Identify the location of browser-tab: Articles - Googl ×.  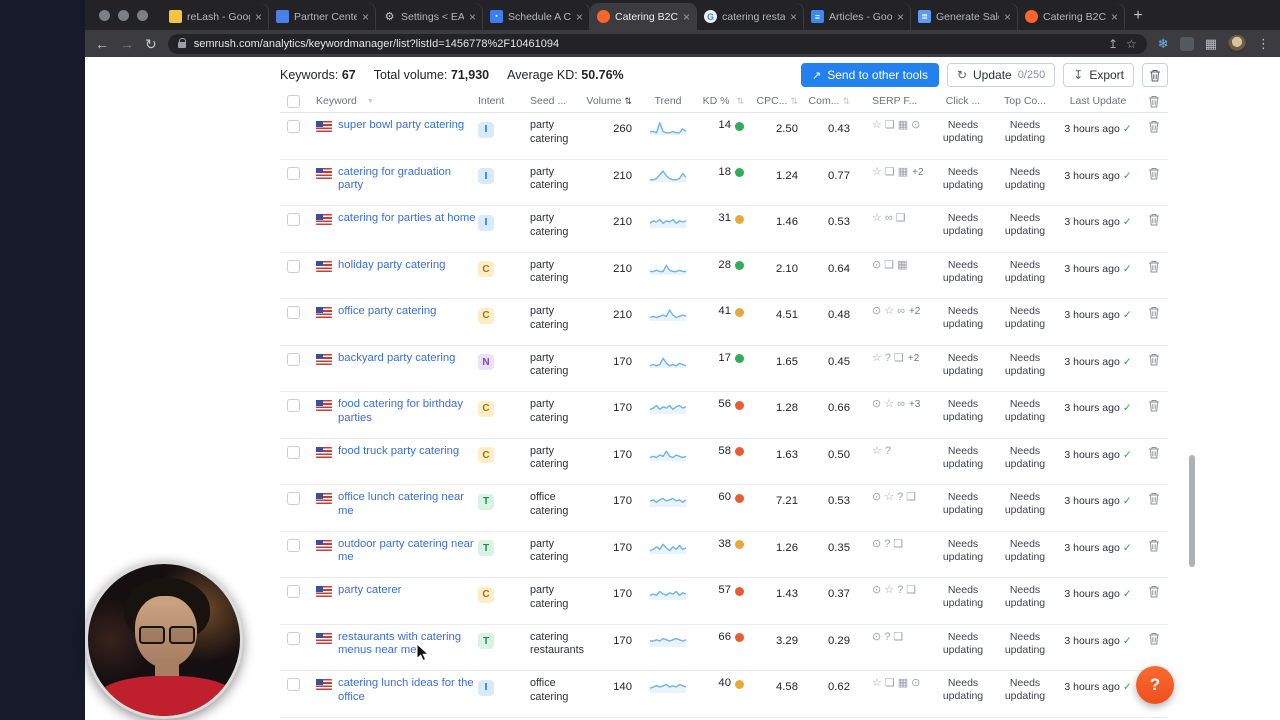
(857, 16).